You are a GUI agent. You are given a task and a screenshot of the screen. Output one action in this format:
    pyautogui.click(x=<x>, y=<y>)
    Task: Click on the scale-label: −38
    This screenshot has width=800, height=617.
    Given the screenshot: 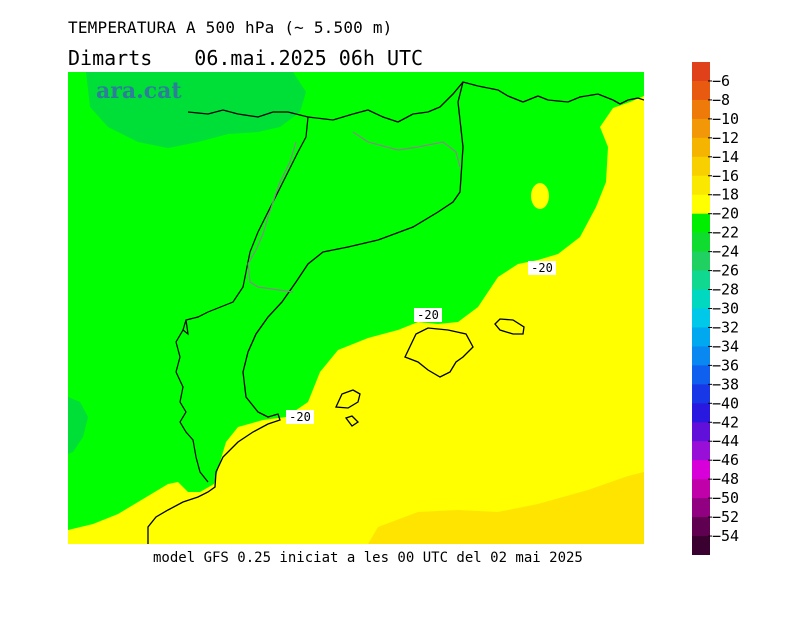 What is the action you would take?
    pyautogui.click(x=725, y=384)
    